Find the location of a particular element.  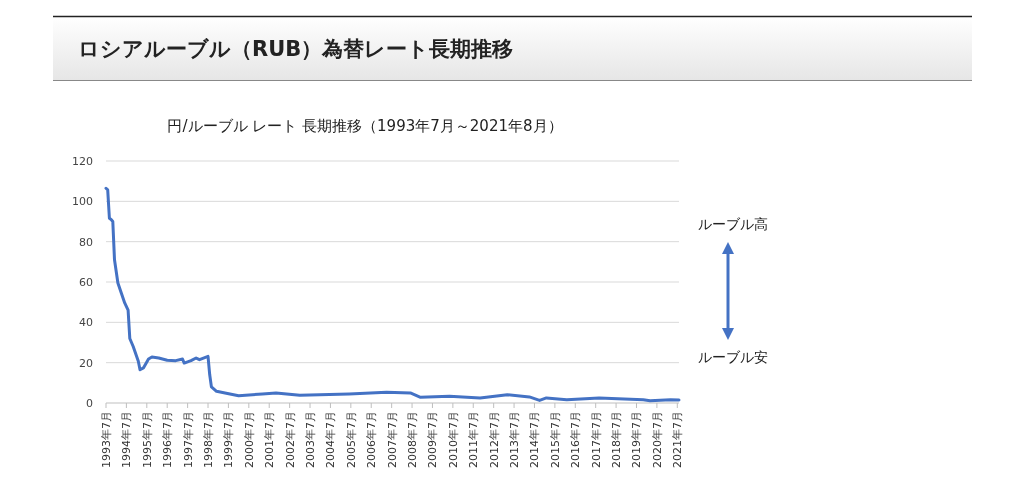

x-tick-label: 2016年7月 is located at coordinates (576, 439).